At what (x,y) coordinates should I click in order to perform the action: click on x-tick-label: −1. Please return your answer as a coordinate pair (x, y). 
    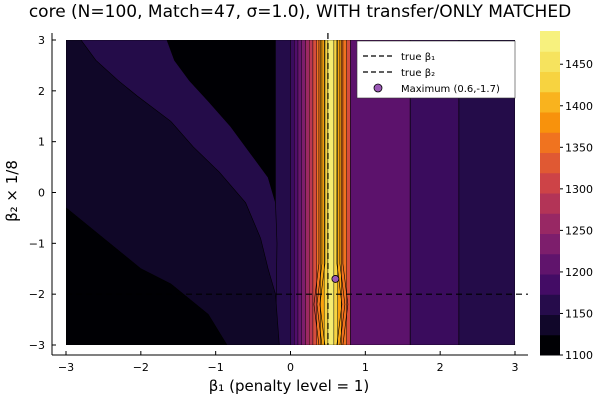
    Looking at the image, I should click on (216, 367).